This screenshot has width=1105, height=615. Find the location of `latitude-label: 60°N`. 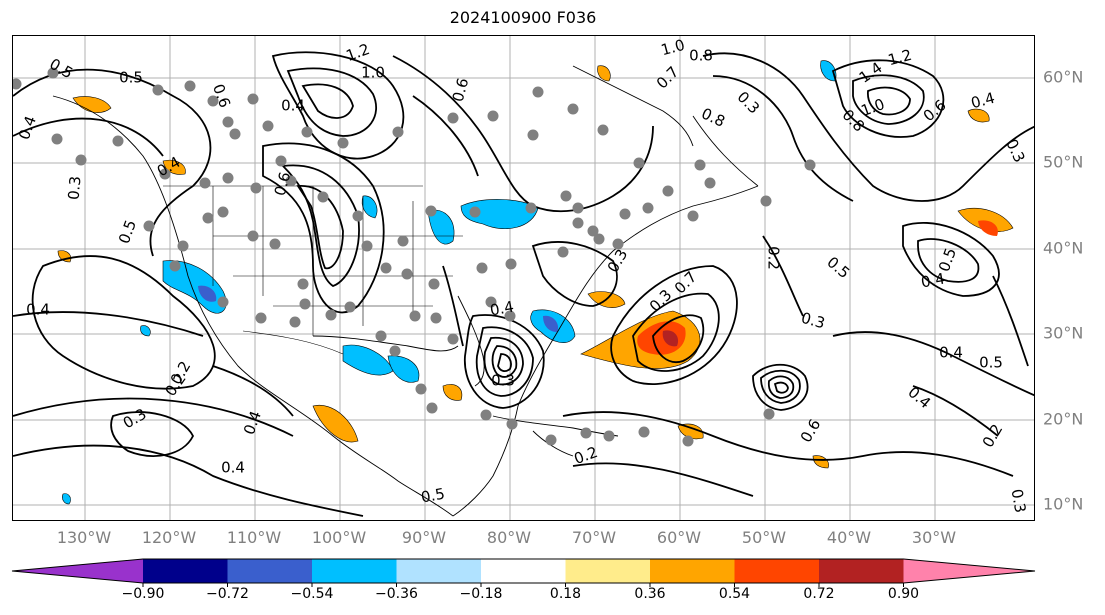

latitude-label: 60°N is located at coordinates (1063, 77).